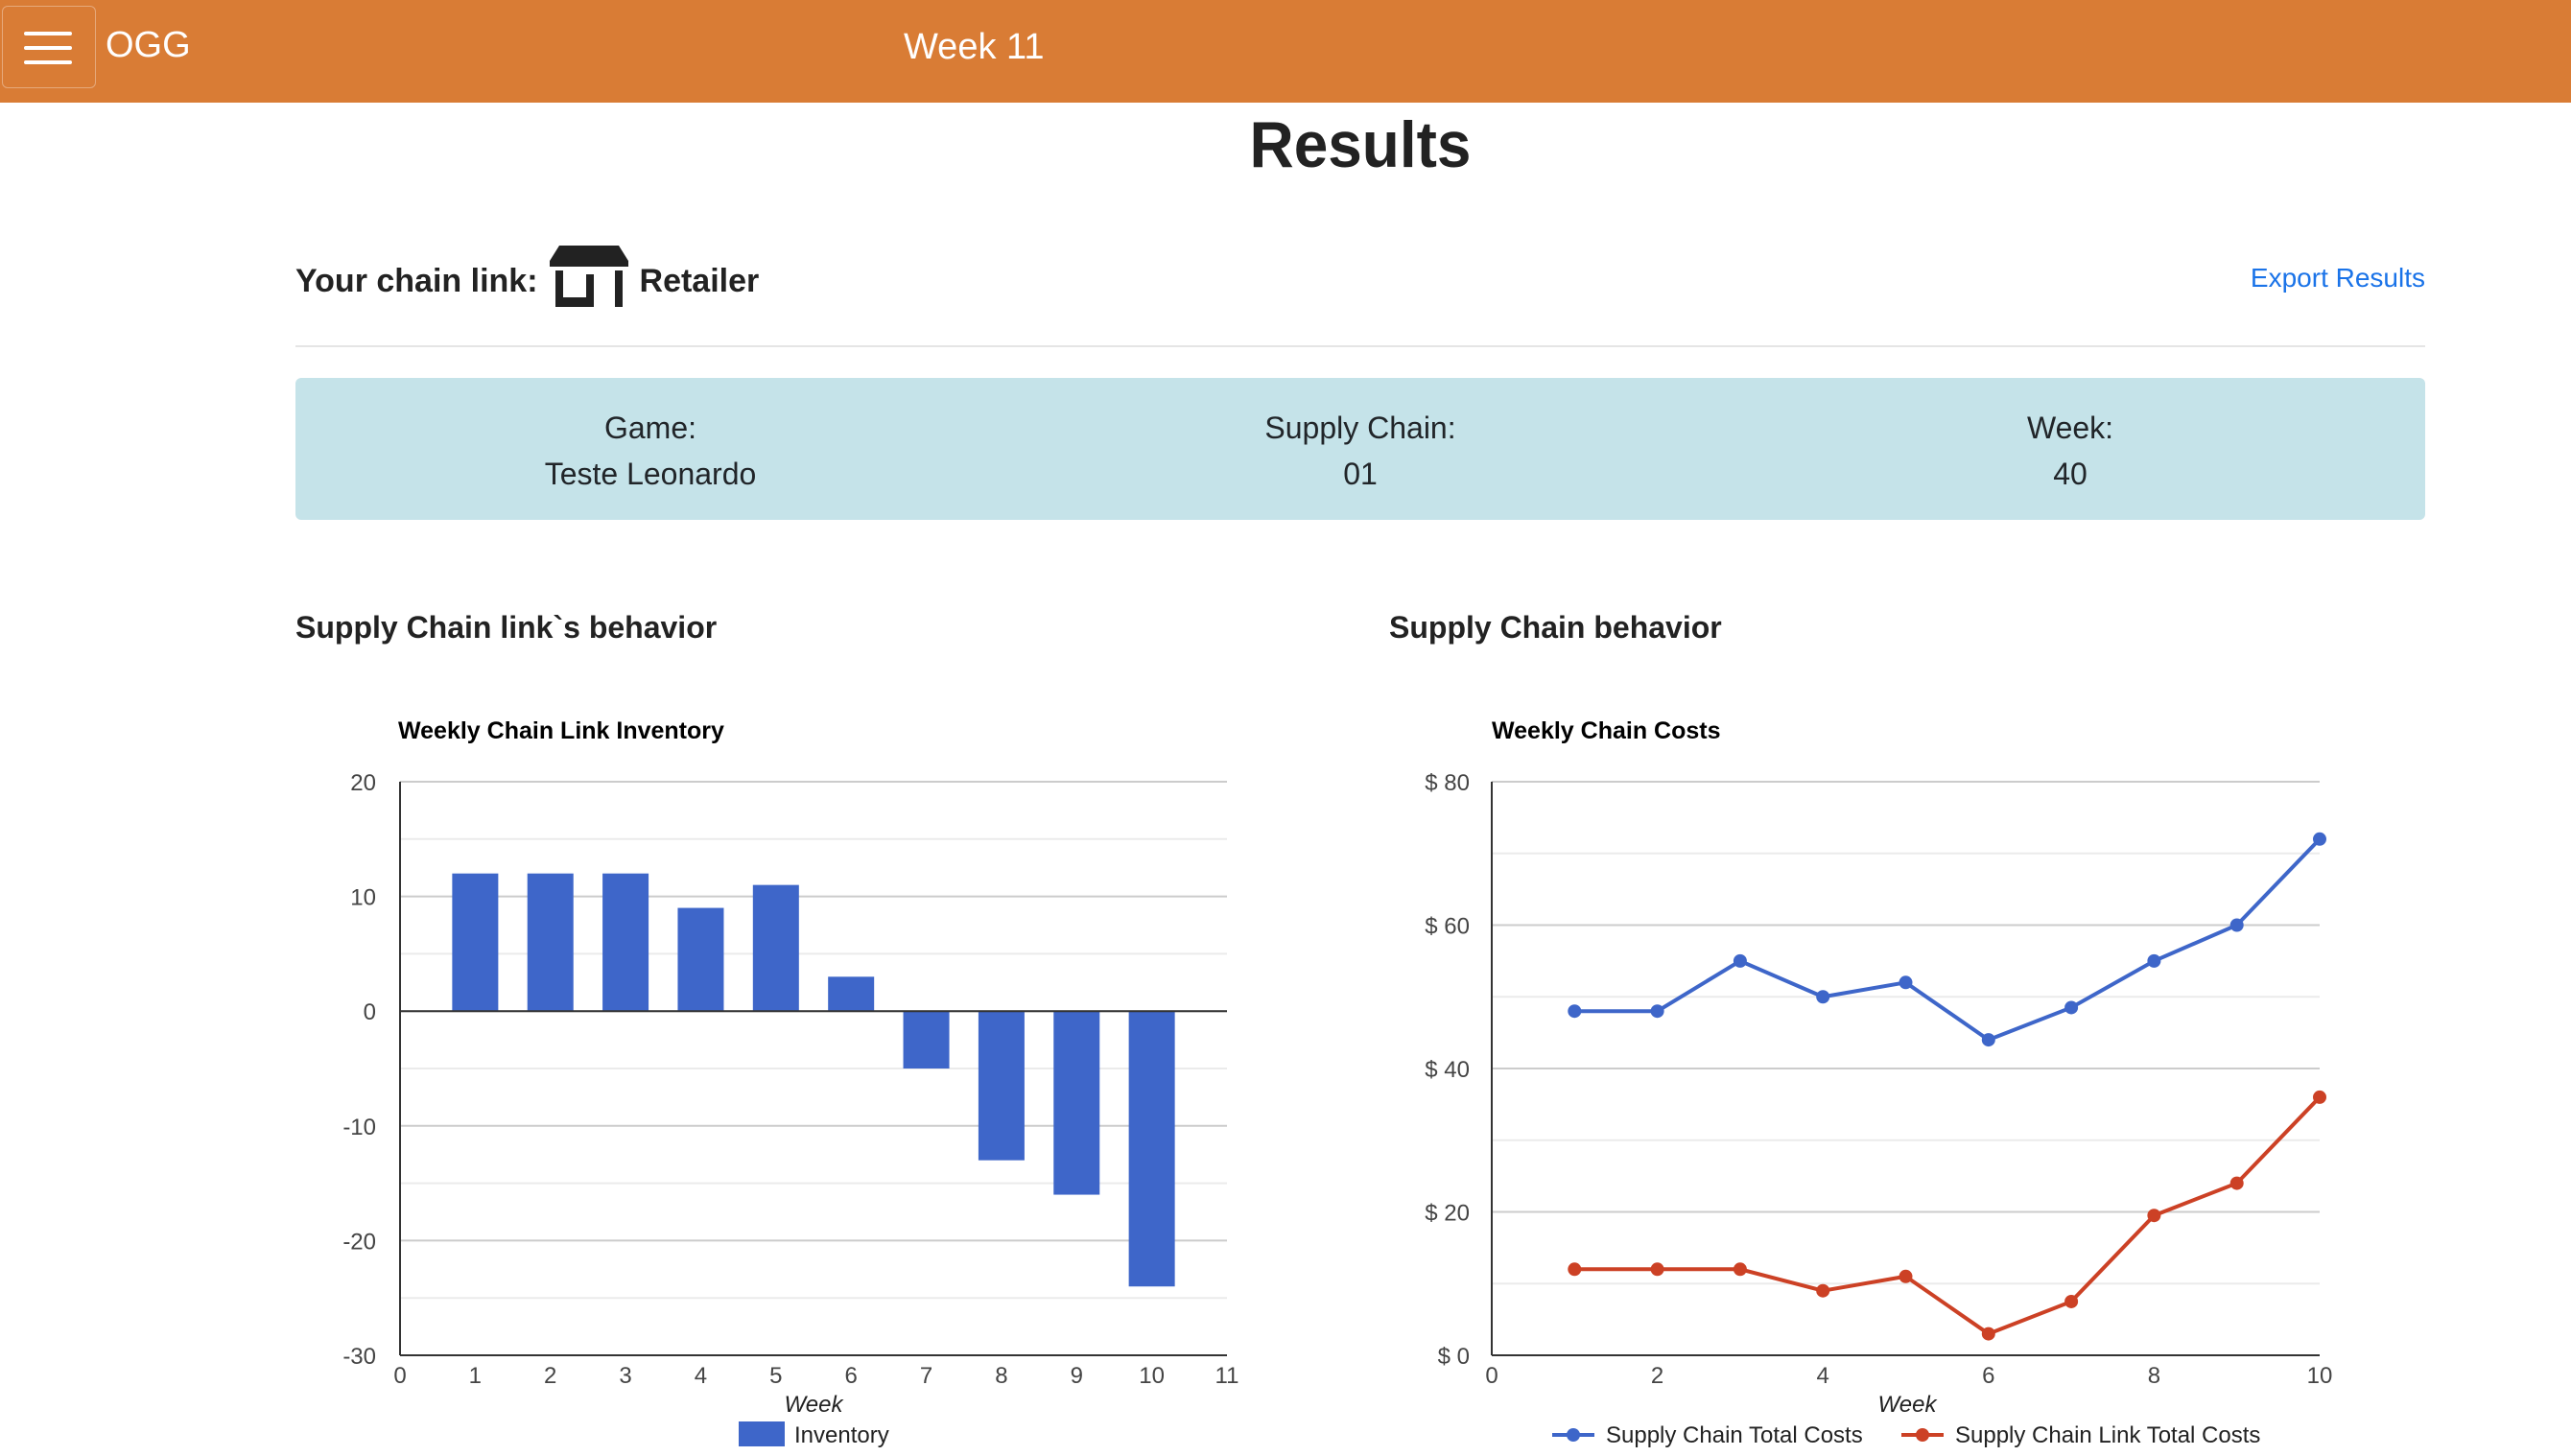  I want to click on y-tick-label: -20, so click(359, 1242).